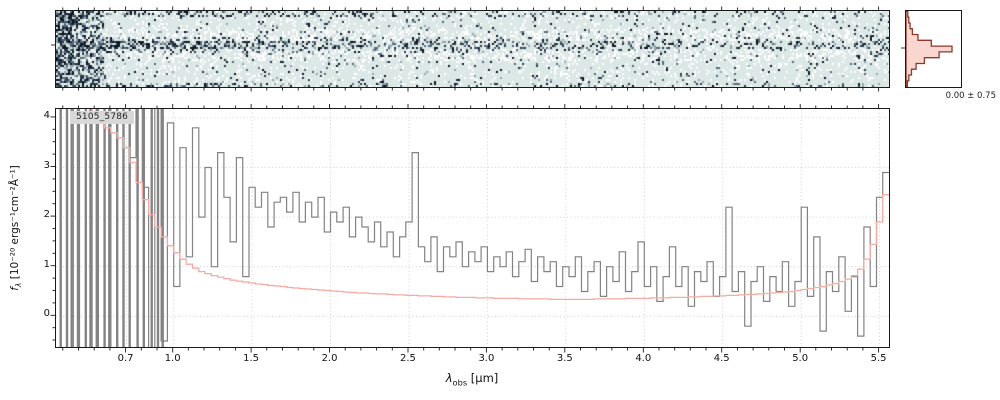 The image size is (1000, 400). I want to click on y-axis-subscript-glyph: λ, so click(19, 285).